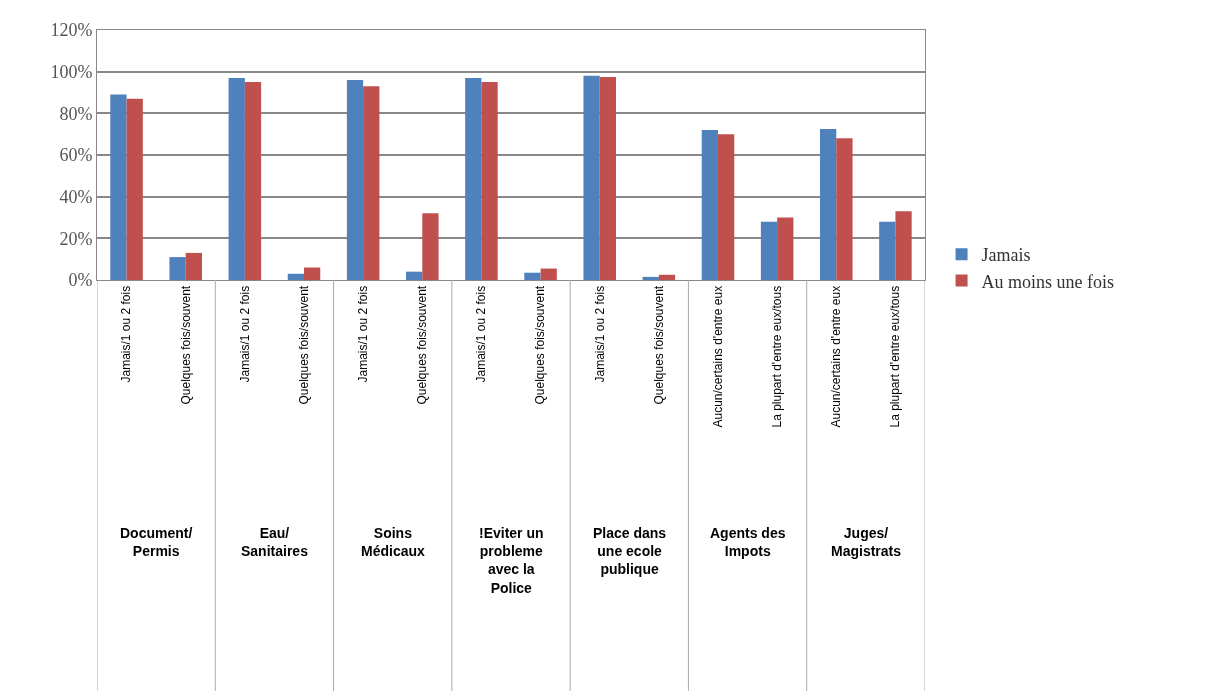  I want to click on text: Place dans une ecole publique, so click(630, 551).